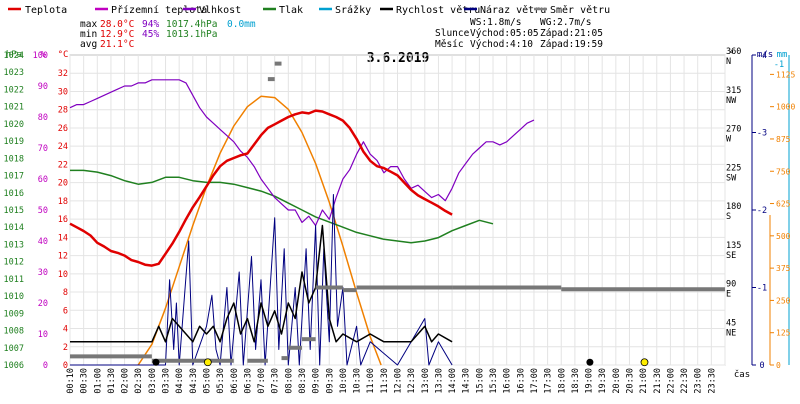 The height and width of the screenshot is (404, 800). Describe the element at coordinates (14, 159) in the screenshot. I see `tick-label-hpa: 1018` at that location.